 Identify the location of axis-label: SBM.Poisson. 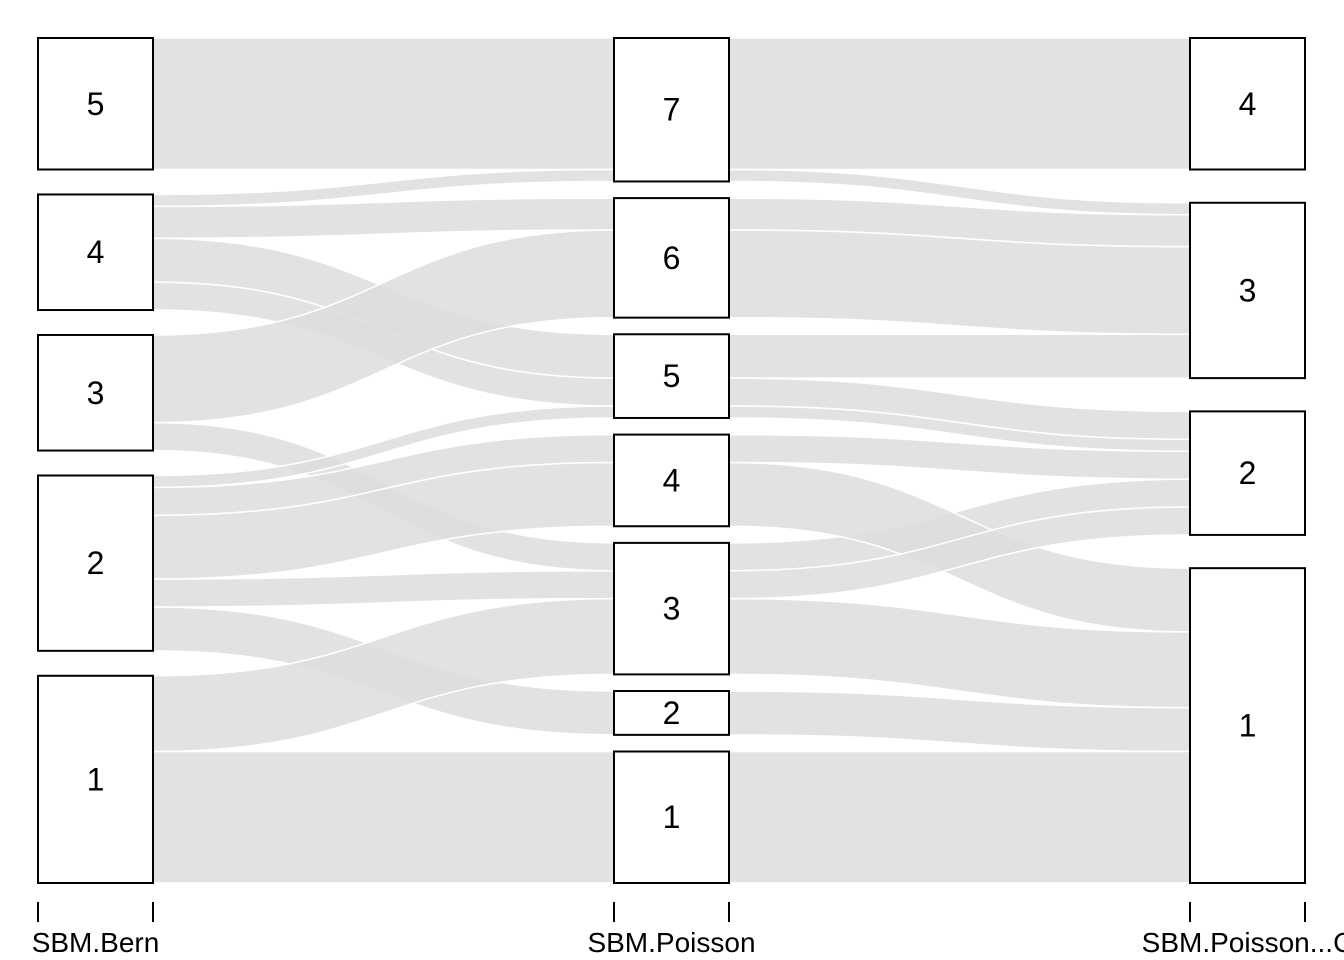
(671, 942).